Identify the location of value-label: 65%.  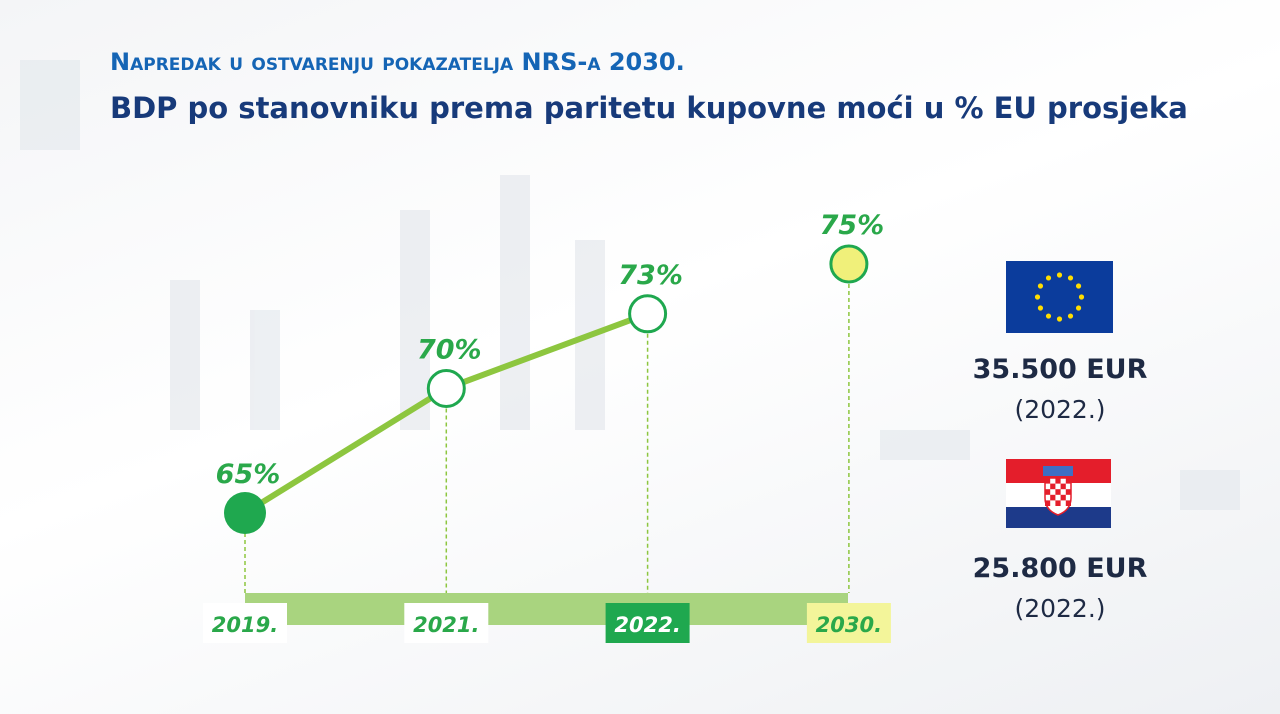
(248, 474).